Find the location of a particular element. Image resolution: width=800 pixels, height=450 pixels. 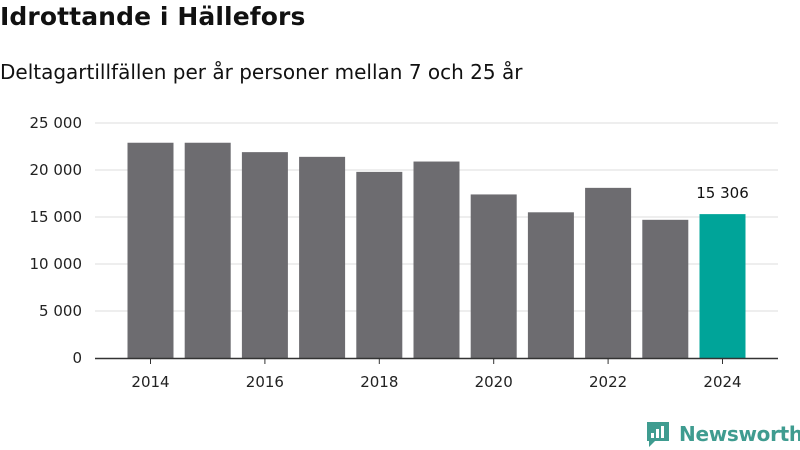

bar-2020 is located at coordinates (493, 276).